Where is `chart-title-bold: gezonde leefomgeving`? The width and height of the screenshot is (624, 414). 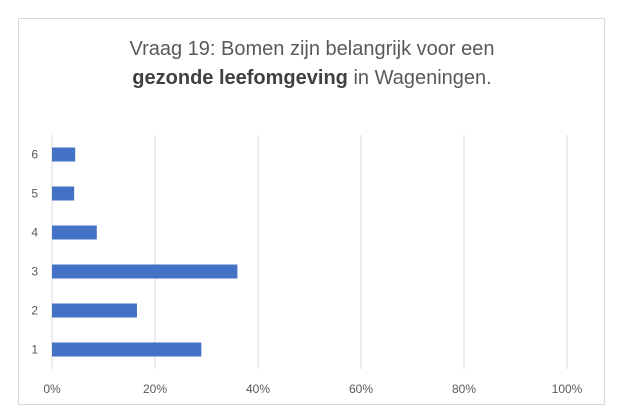 chart-title-bold: gezonde leefomgeving is located at coordinates (240, 78).